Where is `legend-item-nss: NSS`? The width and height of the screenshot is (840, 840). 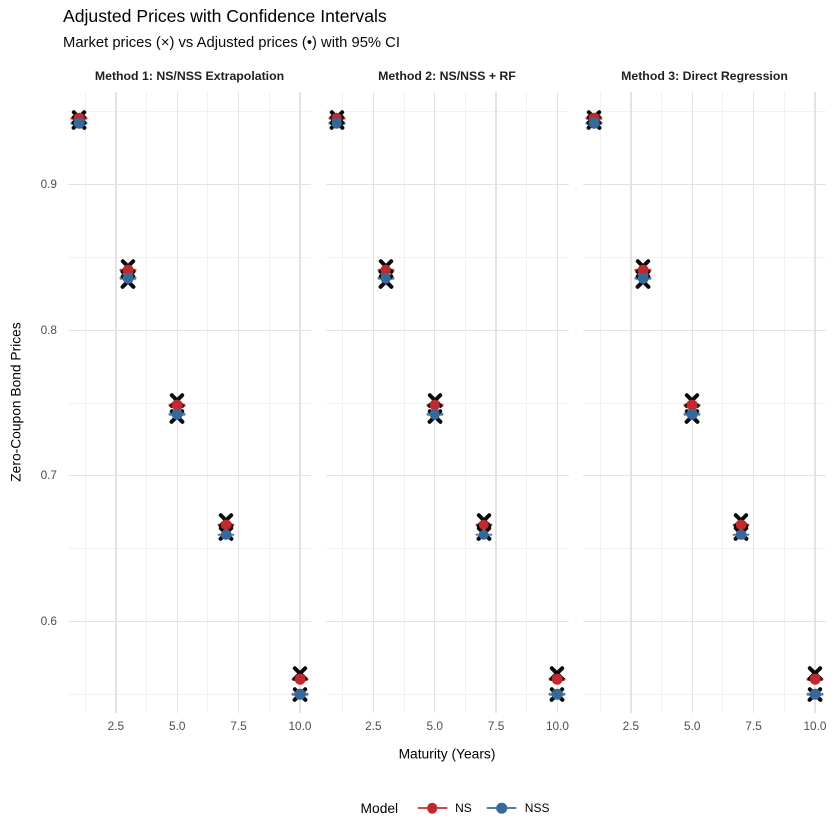
legend-item-nss: NSS is located at coordinates (518, 808).